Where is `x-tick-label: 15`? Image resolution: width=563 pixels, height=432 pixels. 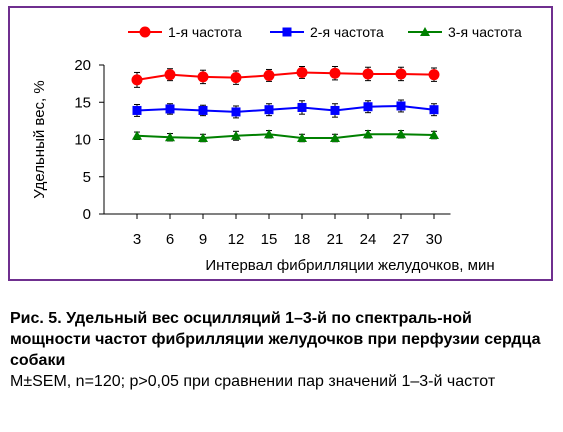
x-tick-label: 15 is located at coordinates (269, 239).